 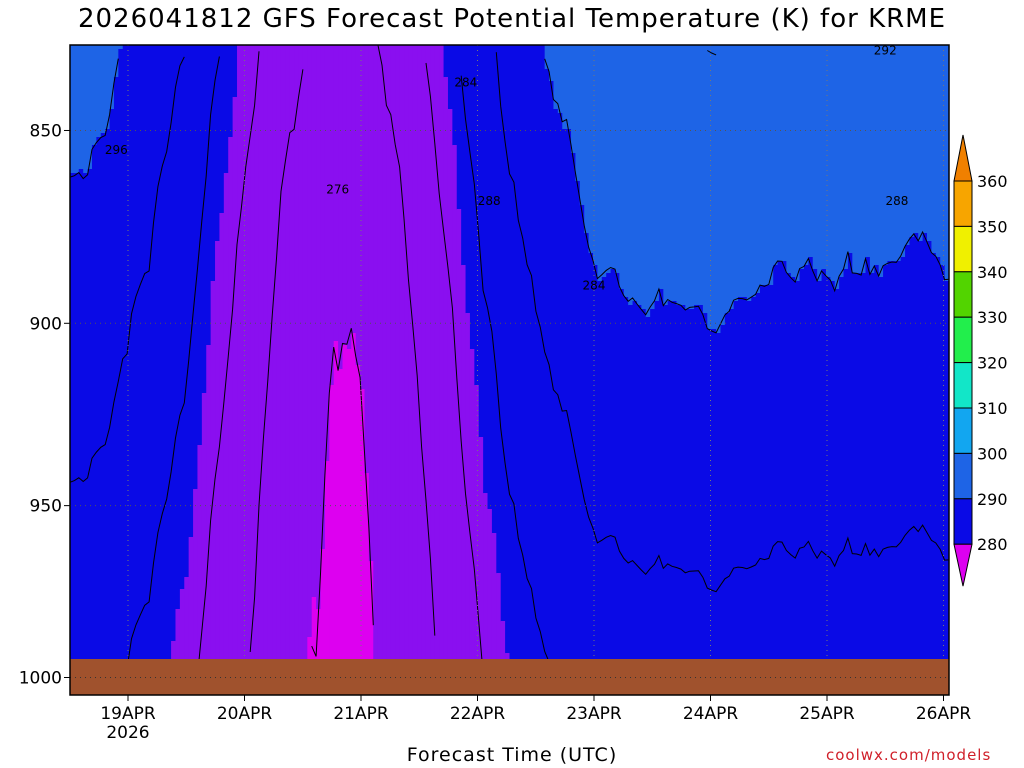 I want to click on colorbar-label: 310, so click(x=992, y=408).